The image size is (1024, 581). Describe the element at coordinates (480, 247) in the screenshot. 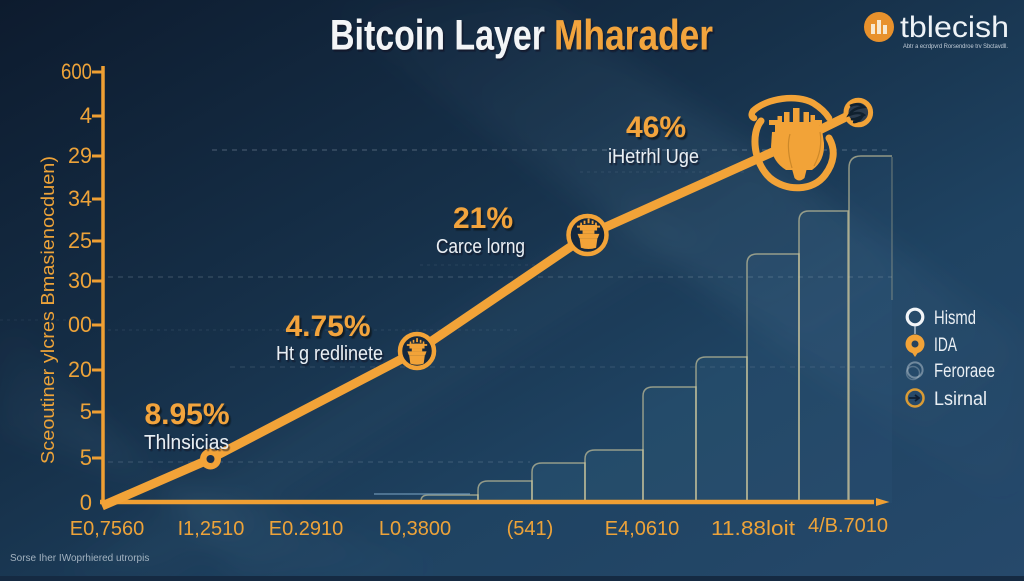

I see `svg-text: Carce lorng` at that location.